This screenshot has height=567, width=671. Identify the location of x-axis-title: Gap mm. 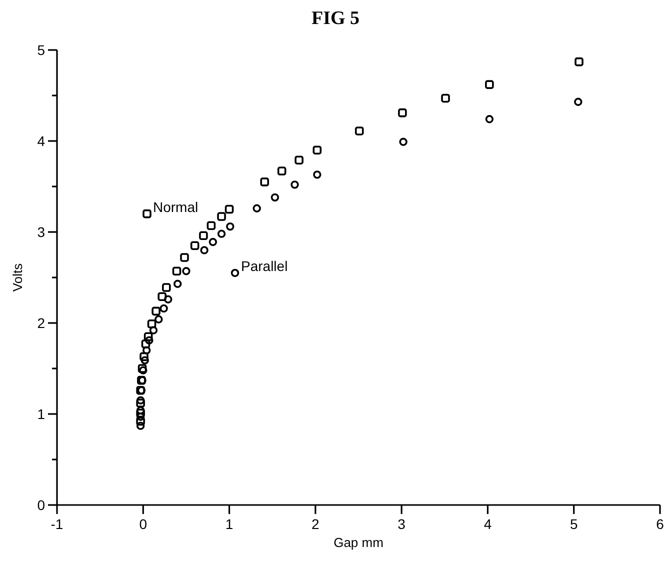
(359, 542).